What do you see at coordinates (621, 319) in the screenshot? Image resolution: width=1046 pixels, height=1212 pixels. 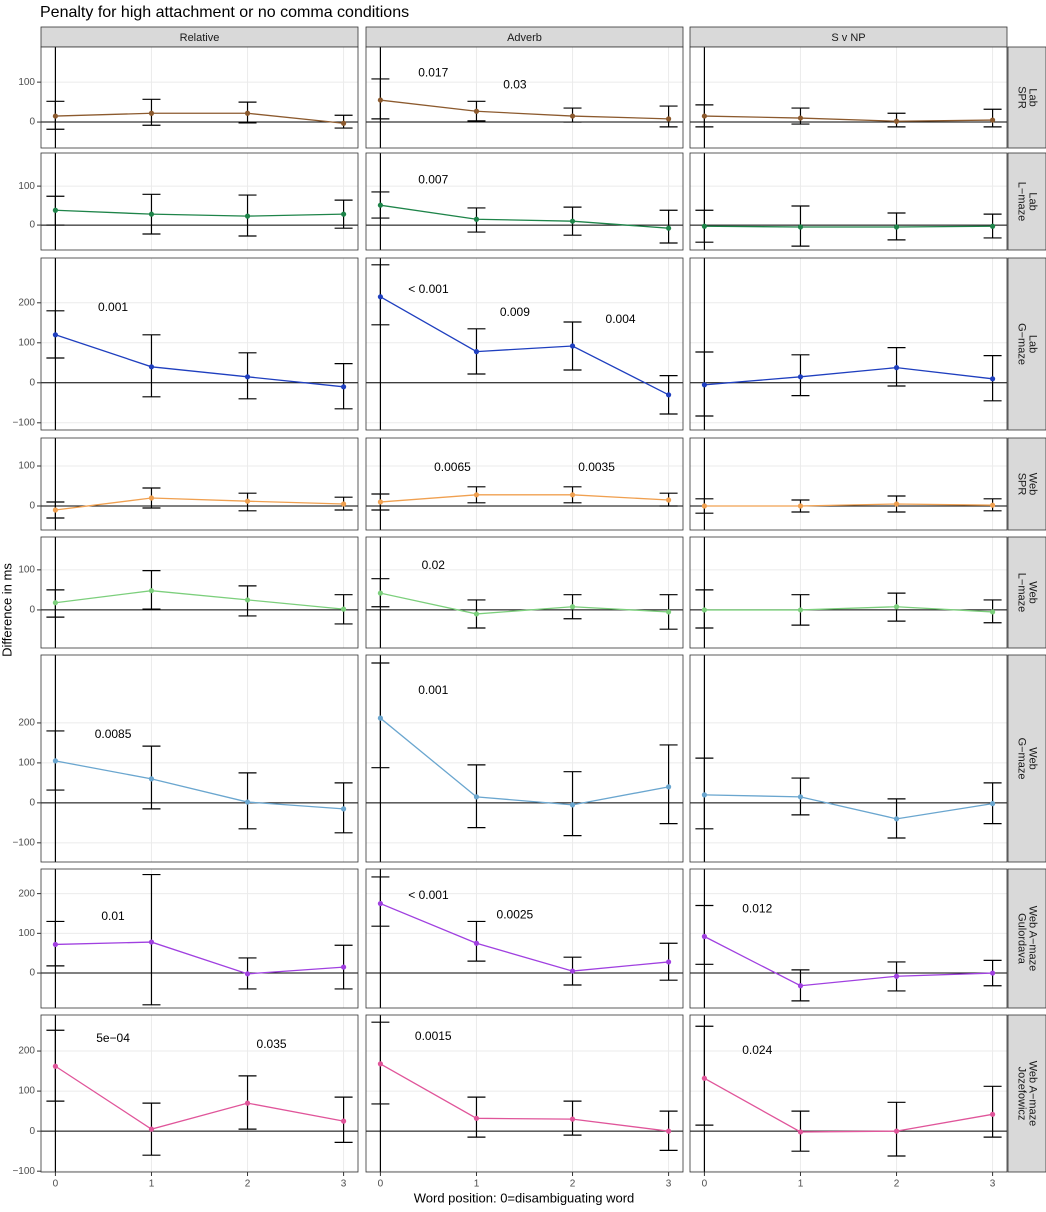 I see `p-value-annotation: 0.004` at bounding box center [621, 319].